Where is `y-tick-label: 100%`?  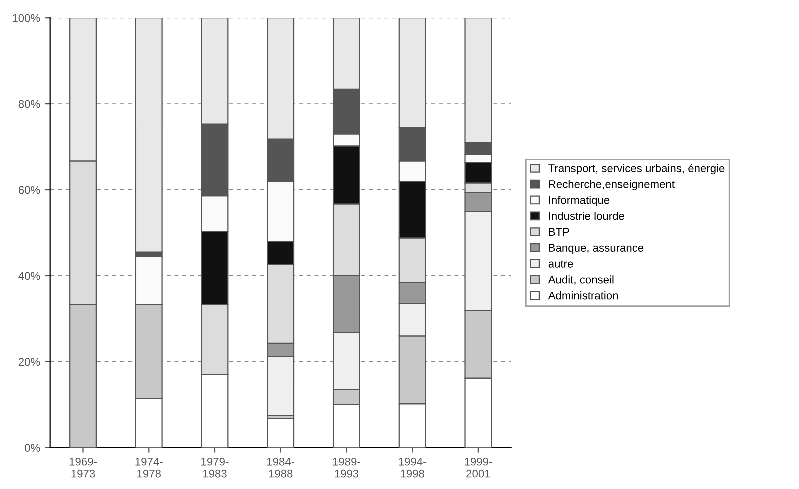
y-tick-label: 100% is located at coordinates (26, 18).